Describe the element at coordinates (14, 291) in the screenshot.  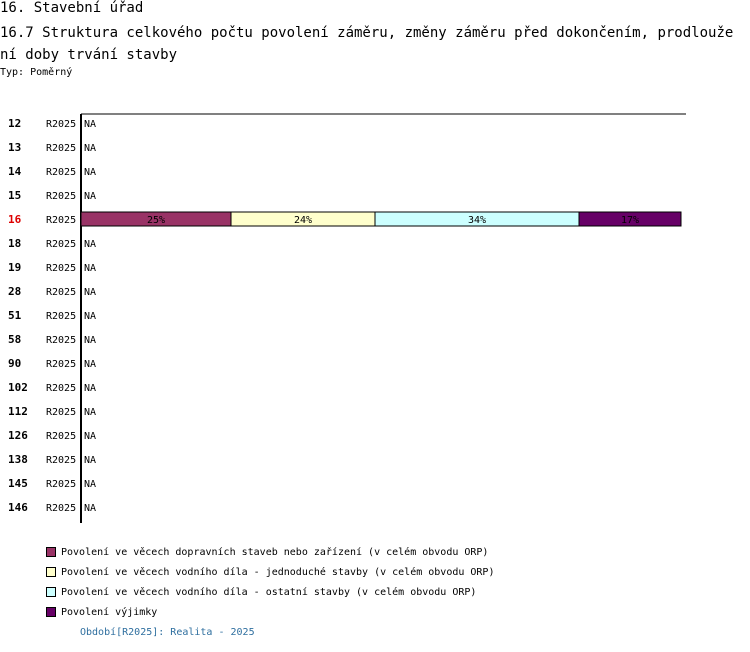
I see `category-label: 28` at that location.